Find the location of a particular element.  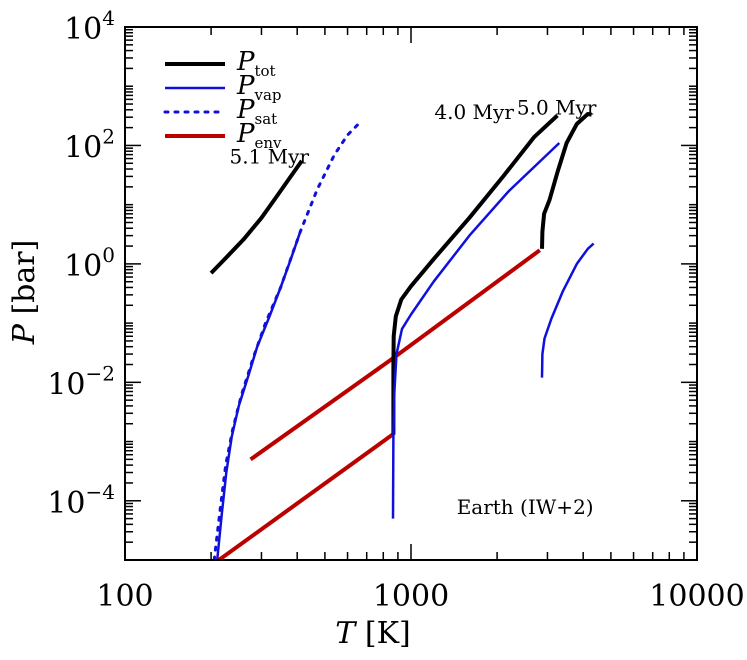

y-tick-label: 10⁰ is located at coordinates (89, 263).